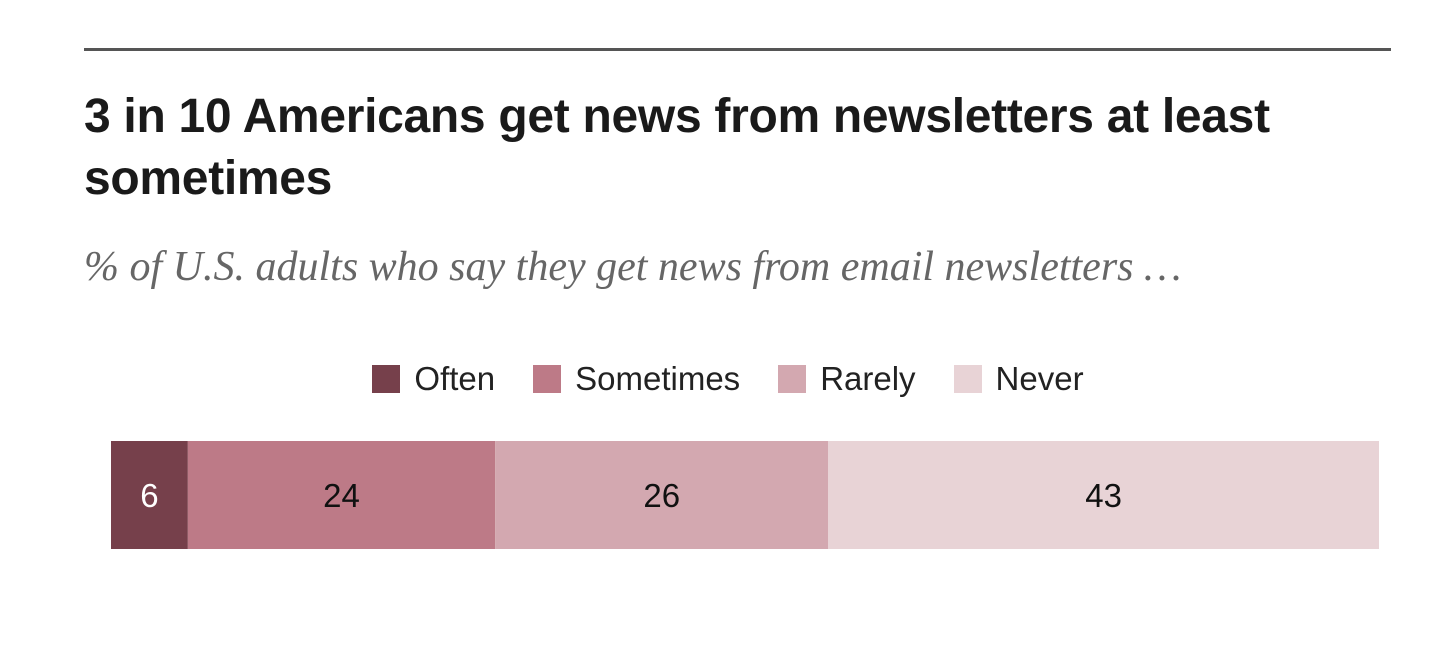 The image size is (1456, 662). I want to click on chart-legend: Often Sometimes Rarely Never, so click(728, 379).